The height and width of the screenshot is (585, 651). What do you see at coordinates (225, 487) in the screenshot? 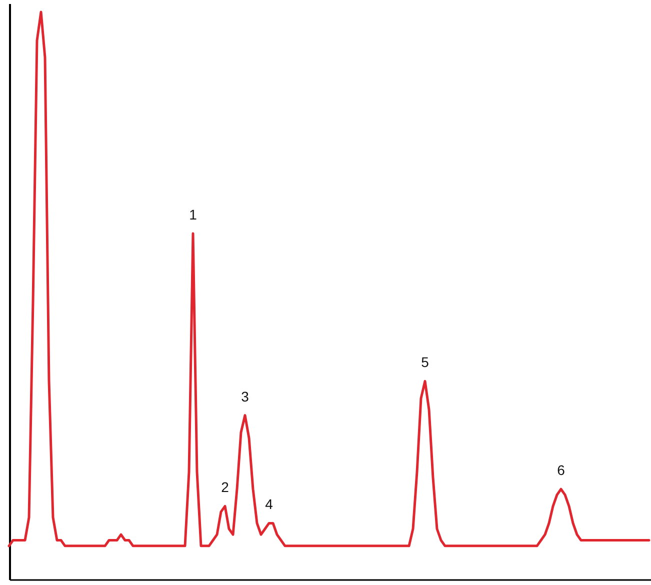
I see `annotation: 2` at bounding box center [225, 487].